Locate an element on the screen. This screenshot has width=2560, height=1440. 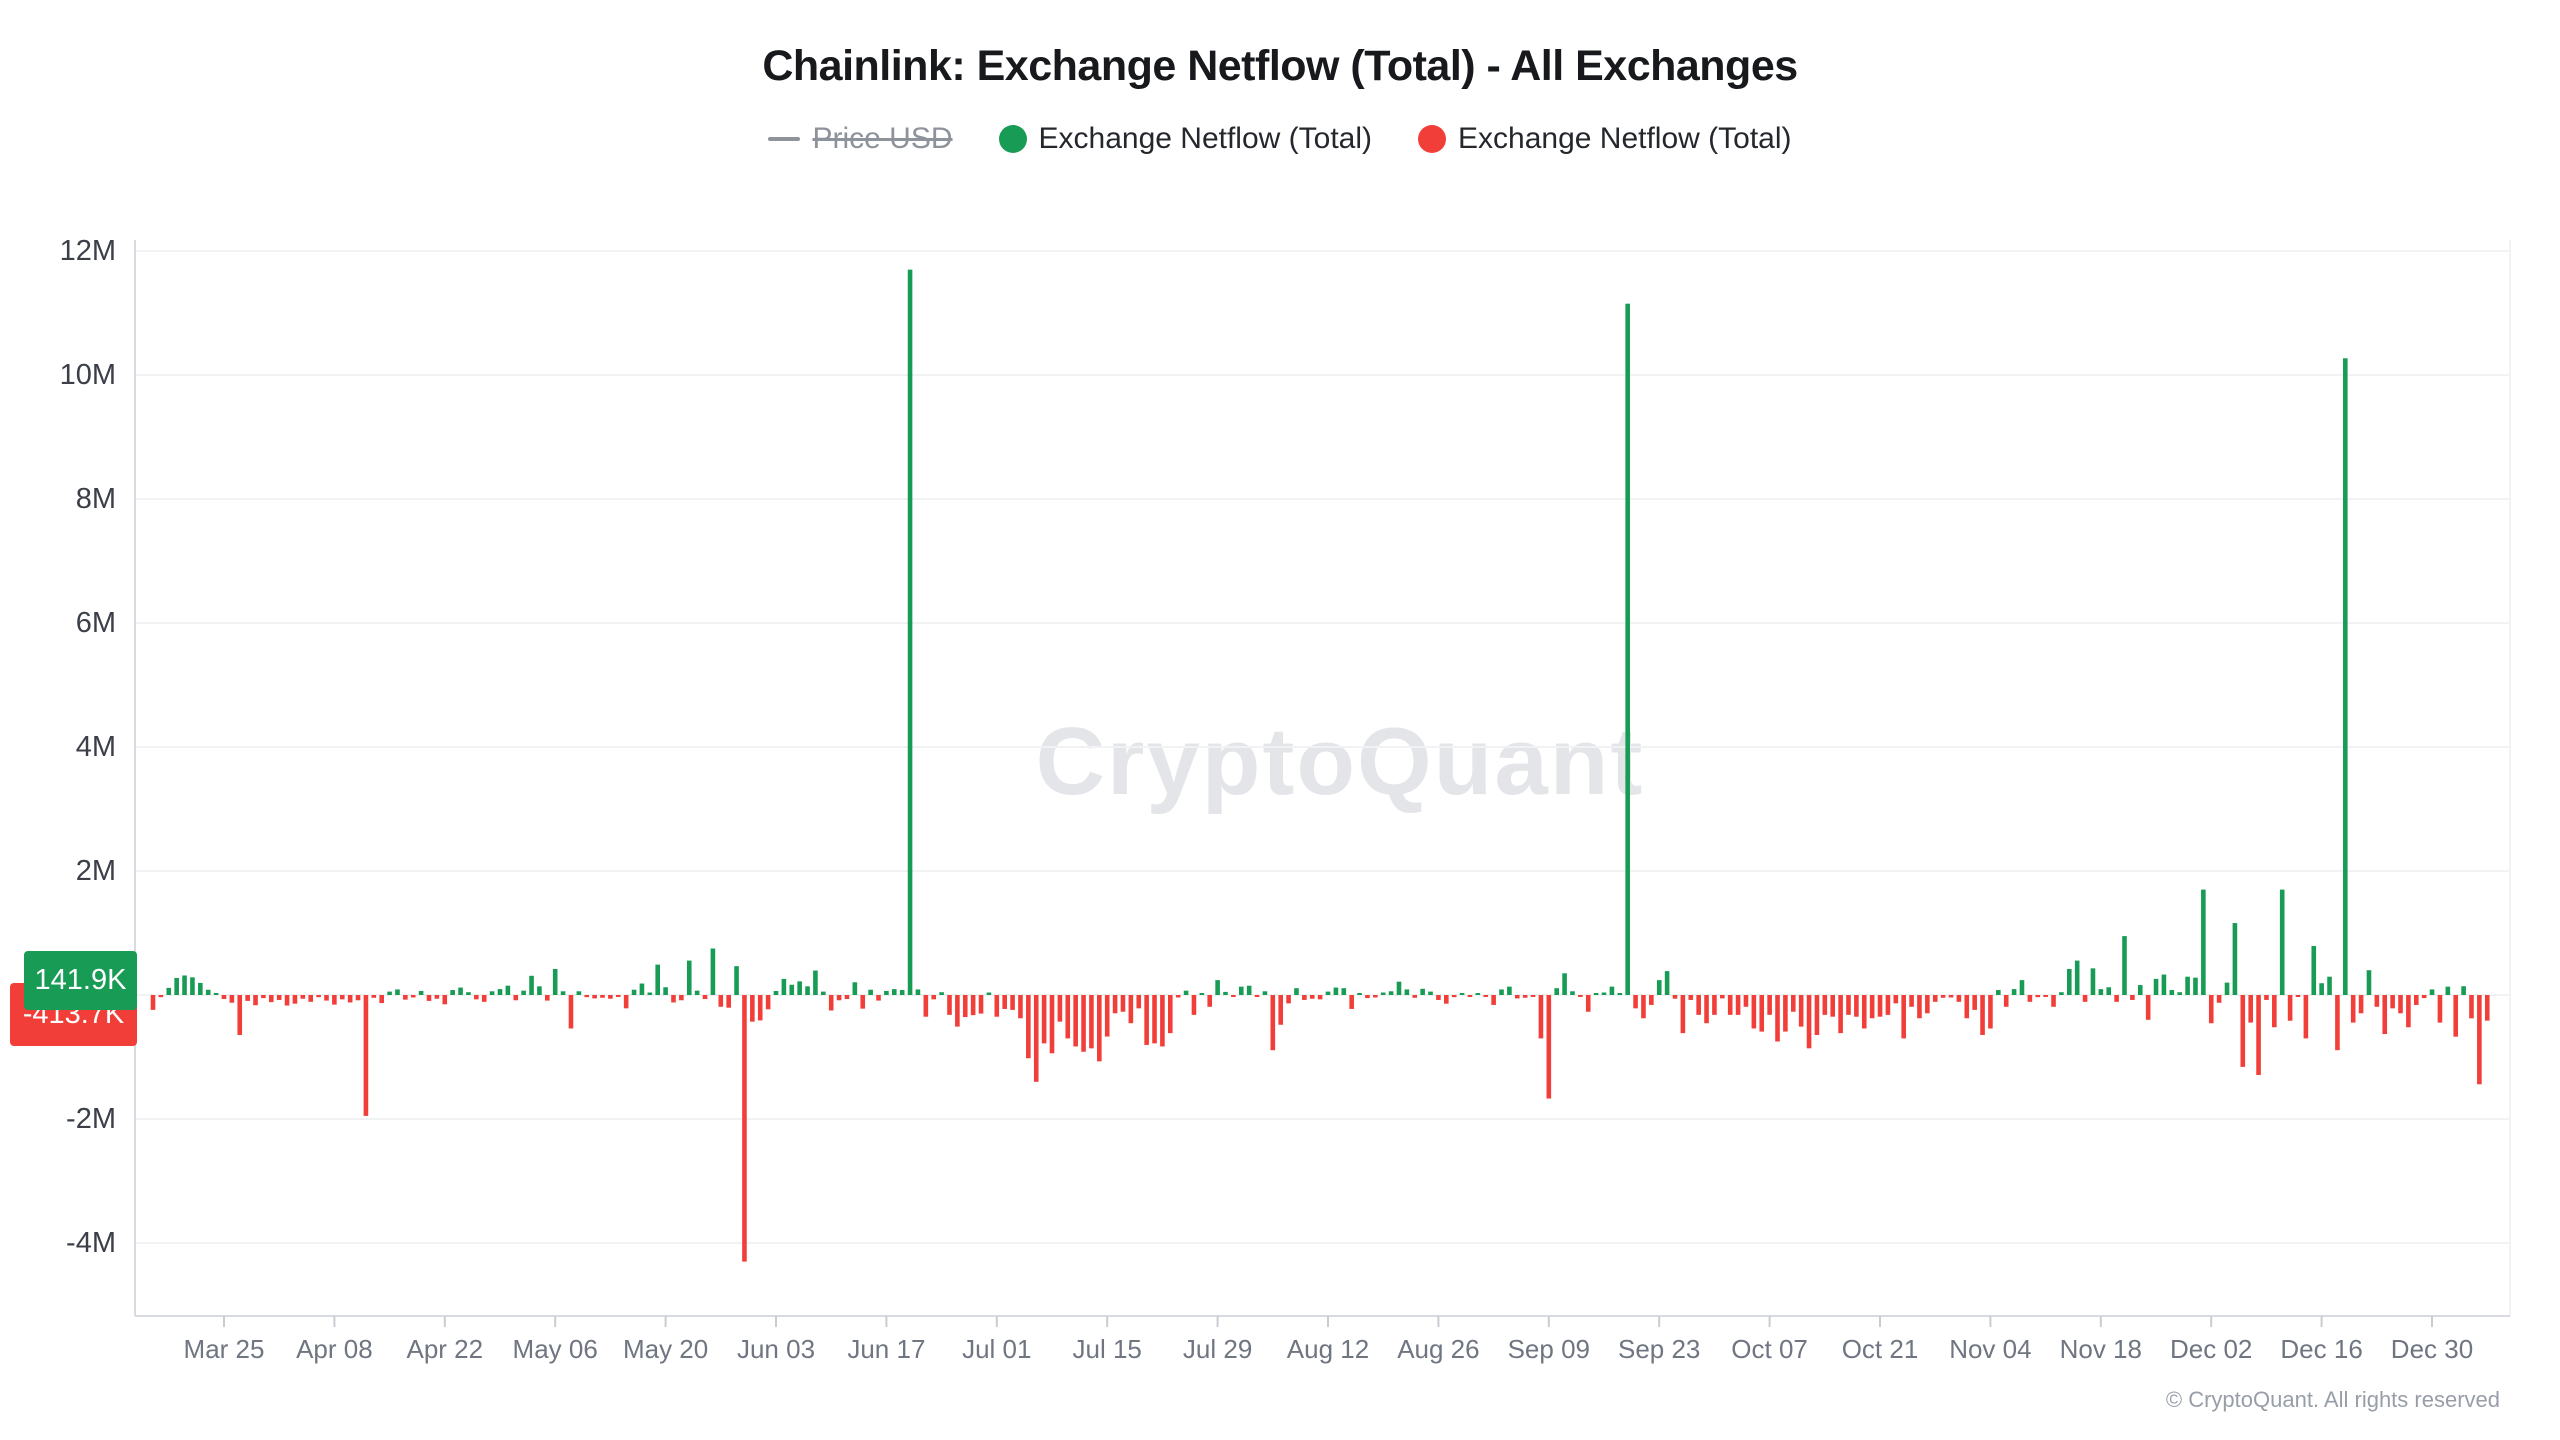
x-axis-tick-label: Dec 30 is located at coordinates (2432, 1349).